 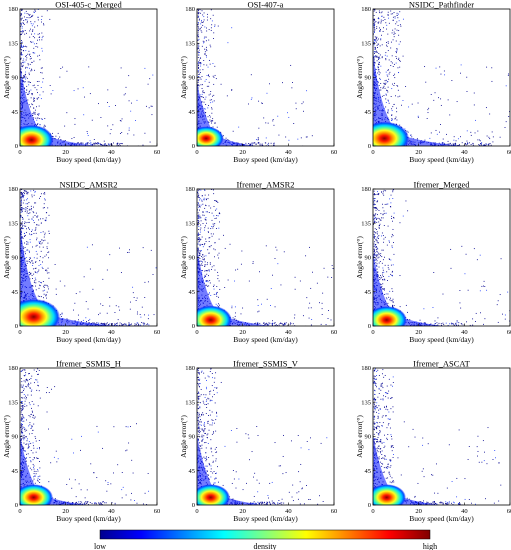 What do you see at coordinates (242, 152) in the screenshot?
I see `x-tick-label: 20` at bounding box center [242, 152].